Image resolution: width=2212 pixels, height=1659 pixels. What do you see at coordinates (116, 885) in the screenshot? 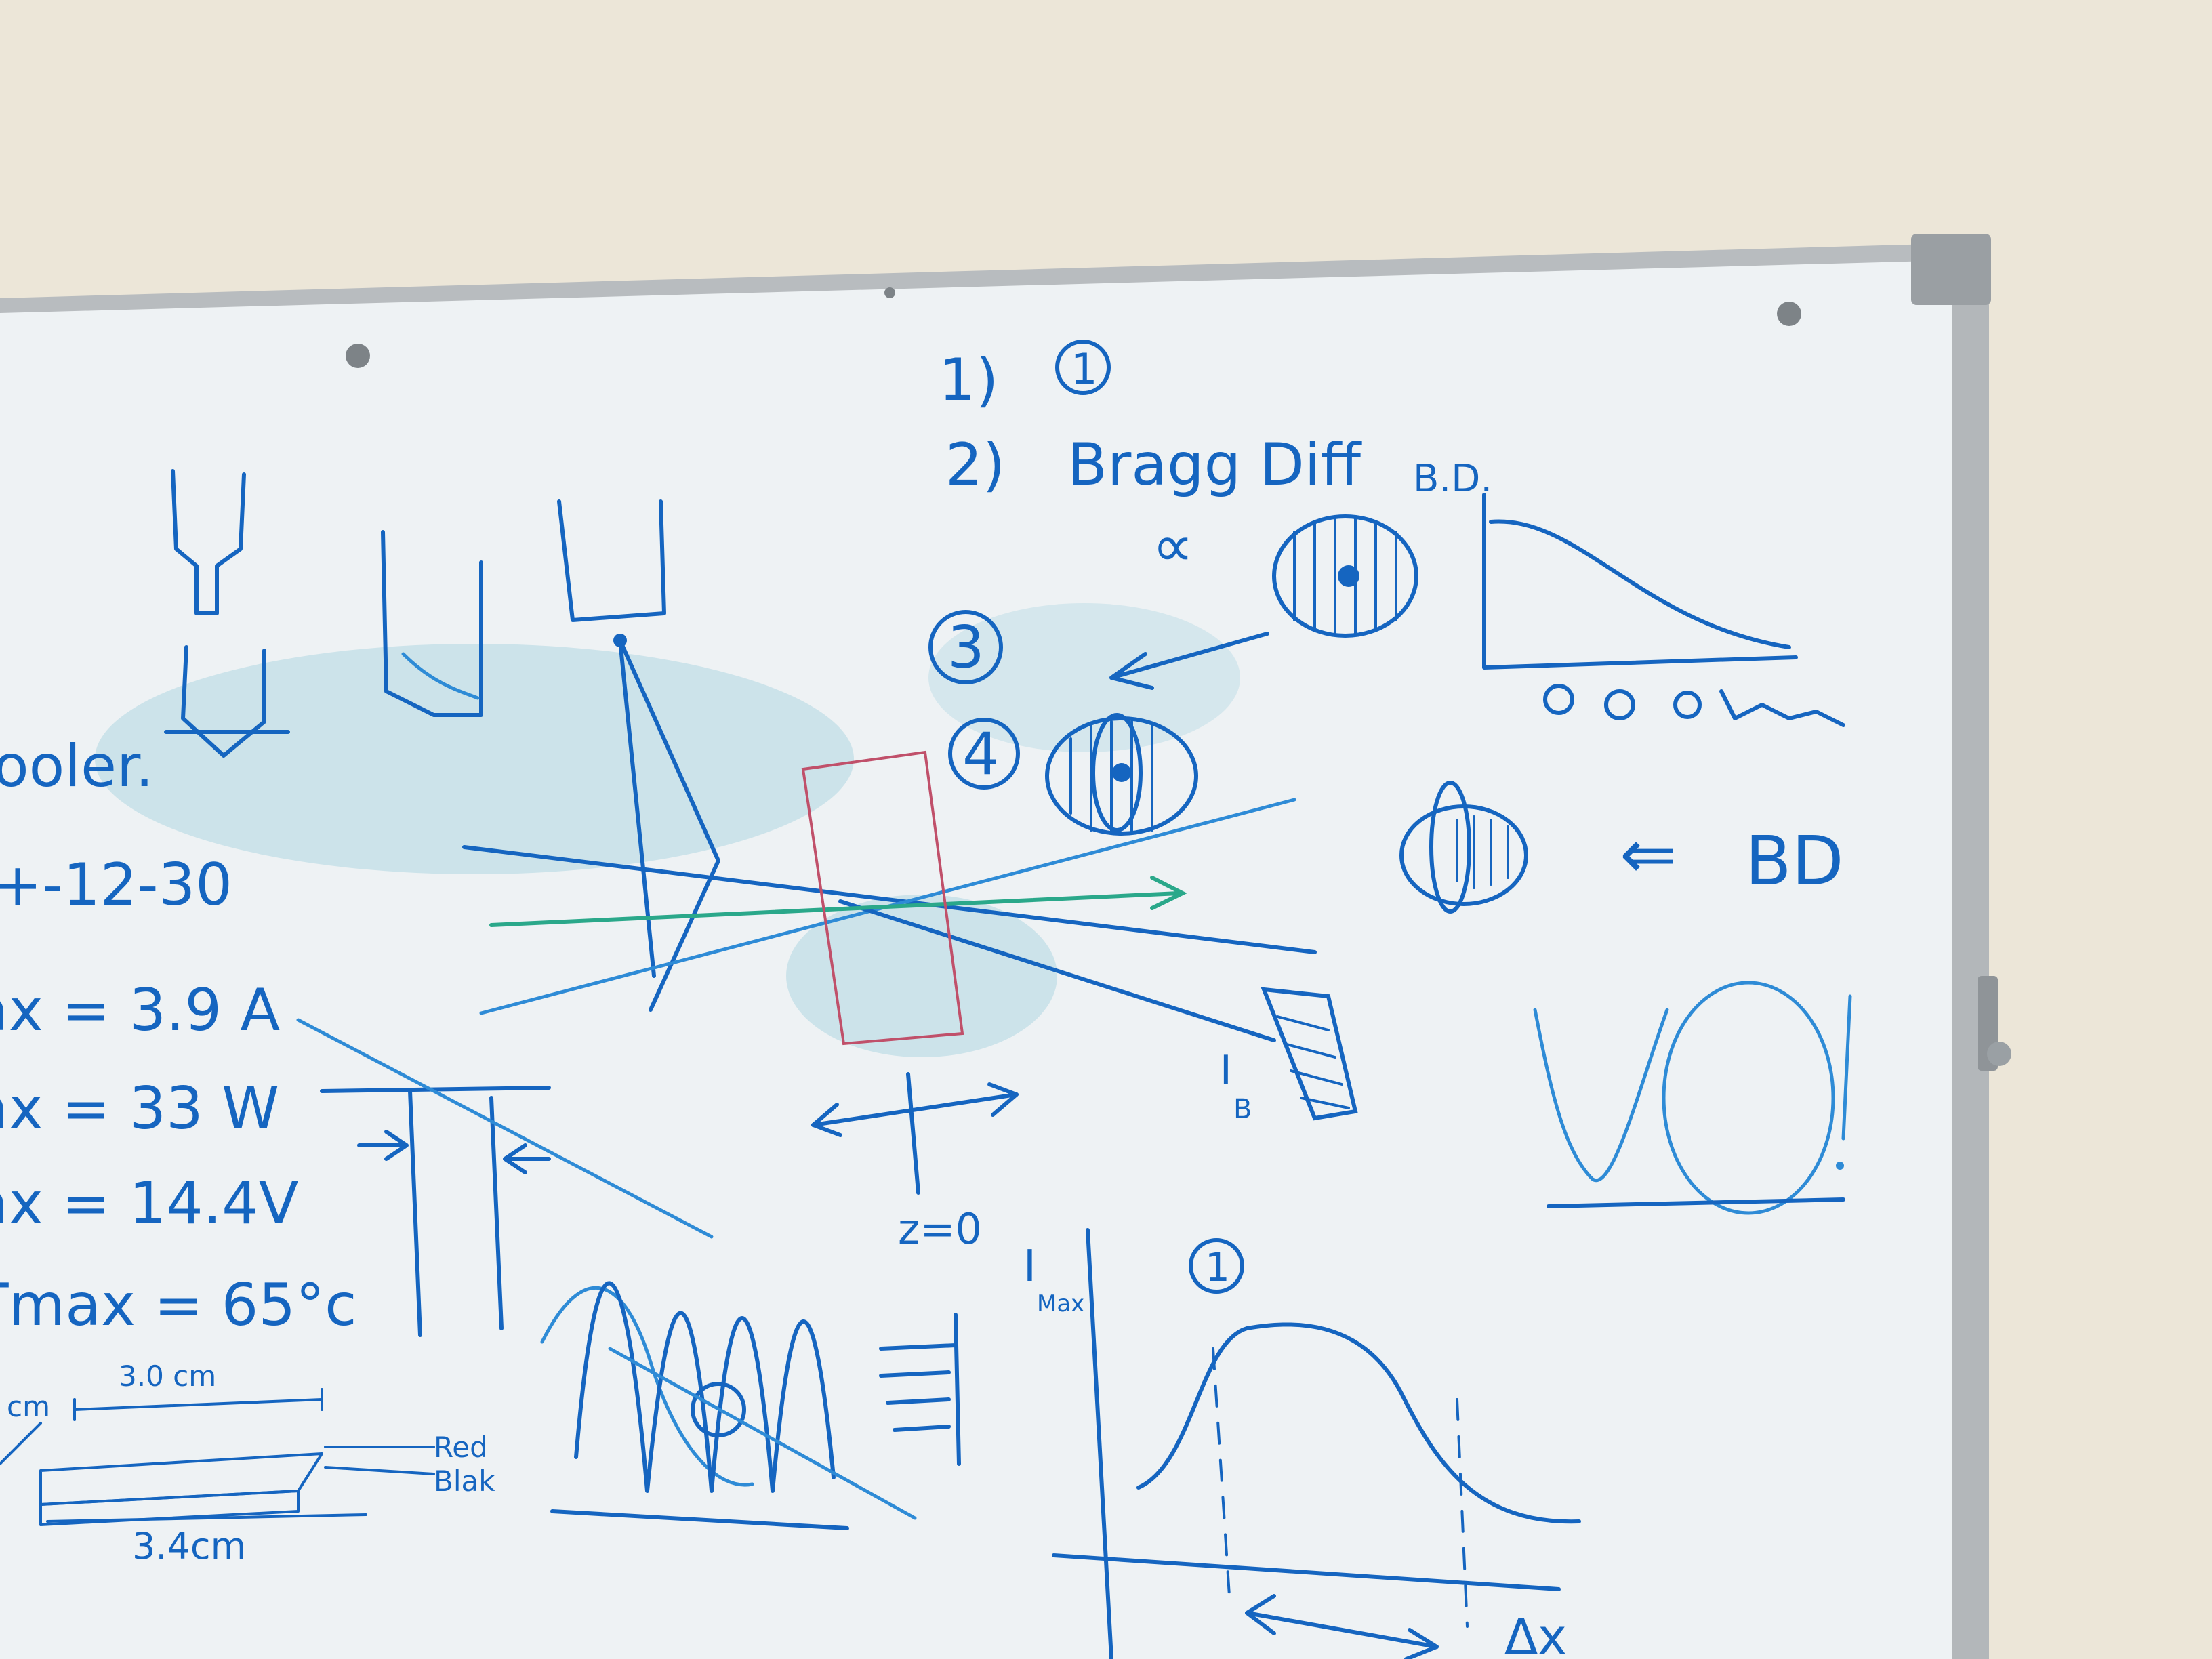
I see `part-number: +-12-30` at bounding box center [116, 885].